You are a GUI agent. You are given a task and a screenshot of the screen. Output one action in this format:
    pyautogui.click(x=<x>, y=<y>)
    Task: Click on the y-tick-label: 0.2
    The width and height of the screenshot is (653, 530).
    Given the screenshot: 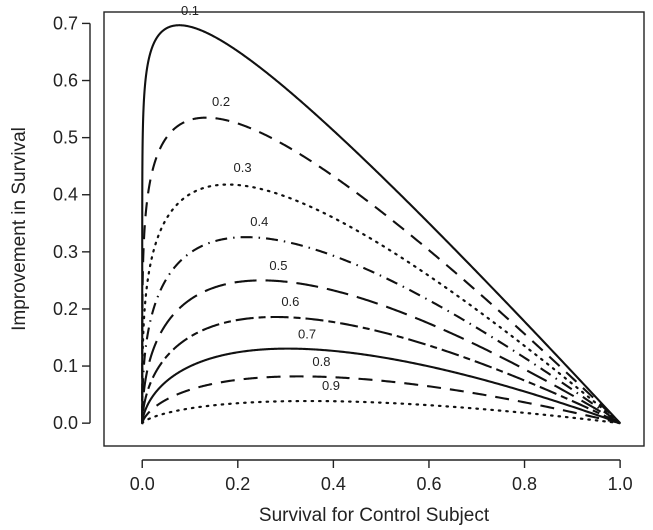 What is the action you would take?
    pyautogui.click(x=65, y=309)
    